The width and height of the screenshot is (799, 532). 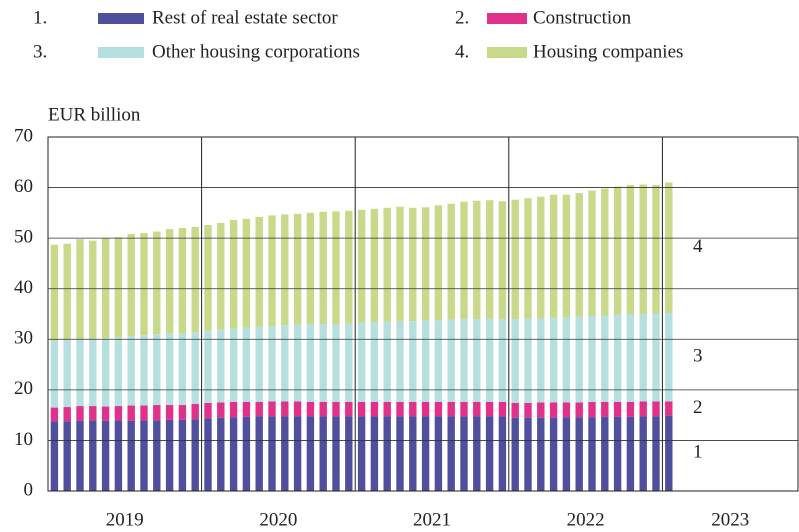 What do you see at coordinates (23, 439) in the screenshot?
I see `y-tick-label: 10` at bounding box center [23, 439].